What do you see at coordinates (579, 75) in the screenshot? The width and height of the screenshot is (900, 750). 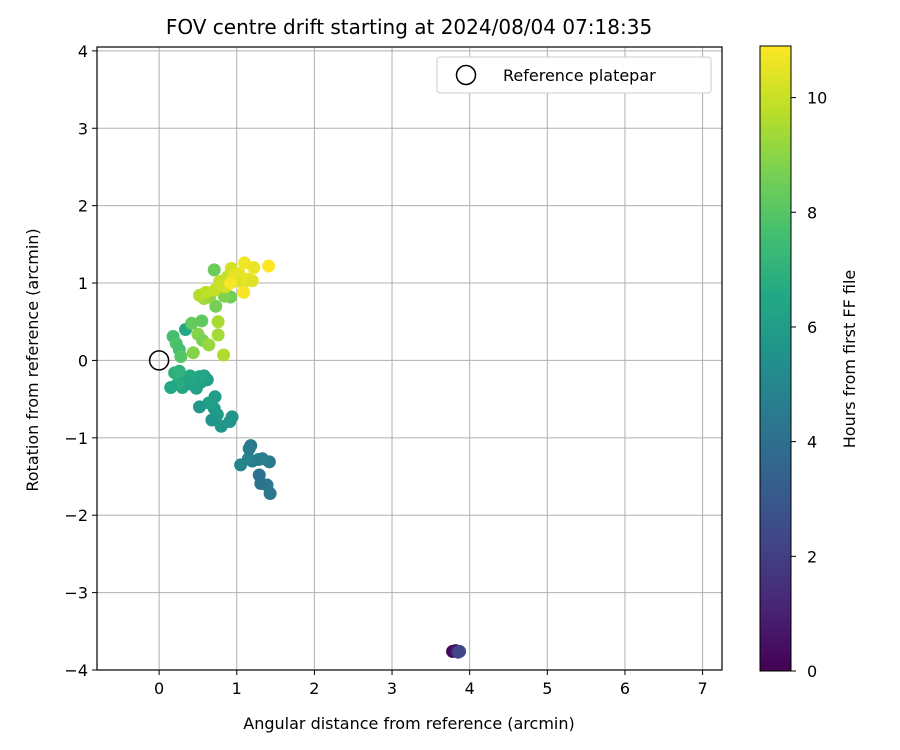 I see `legend-entry-reference: Reference platepar` at bounding box center [579, 75].